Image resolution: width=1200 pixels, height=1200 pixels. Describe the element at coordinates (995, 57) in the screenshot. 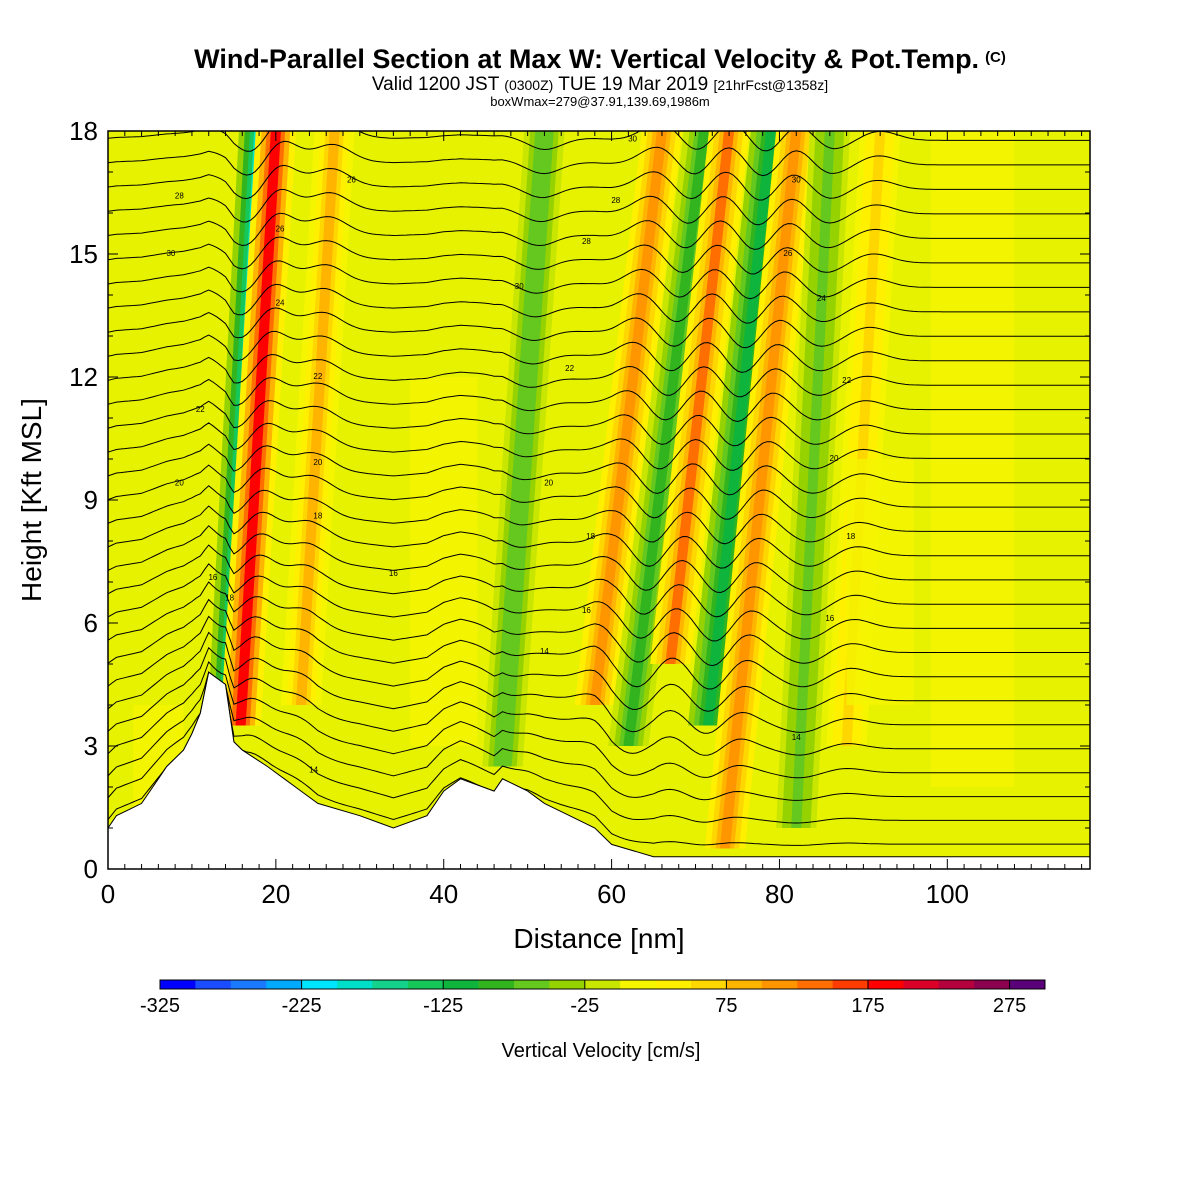

I see `title-units-tag: (C)` at that location.